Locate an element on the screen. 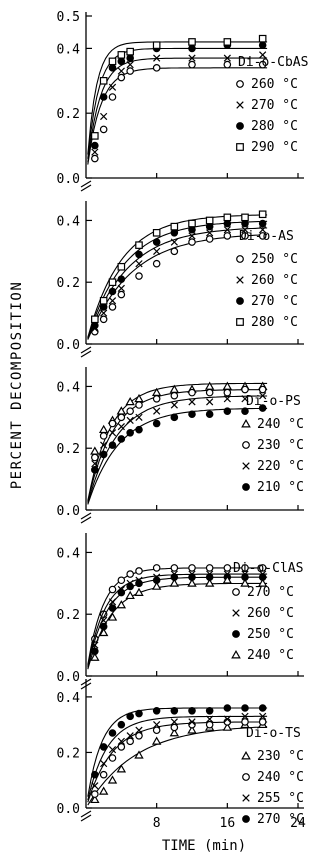  legend-title: Di-o-CbAS is located at coordinates (273, 62).